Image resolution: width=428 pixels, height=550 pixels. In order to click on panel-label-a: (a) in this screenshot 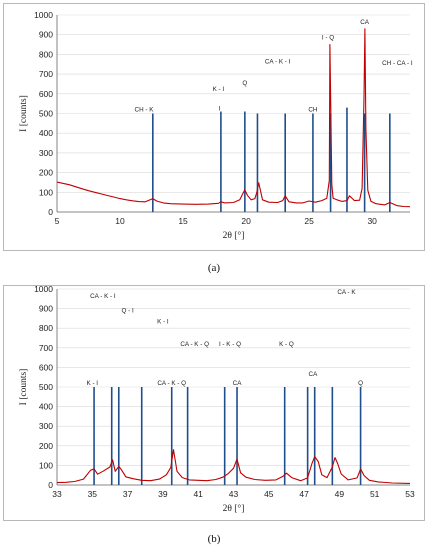, I will do `click(214, 268)`.